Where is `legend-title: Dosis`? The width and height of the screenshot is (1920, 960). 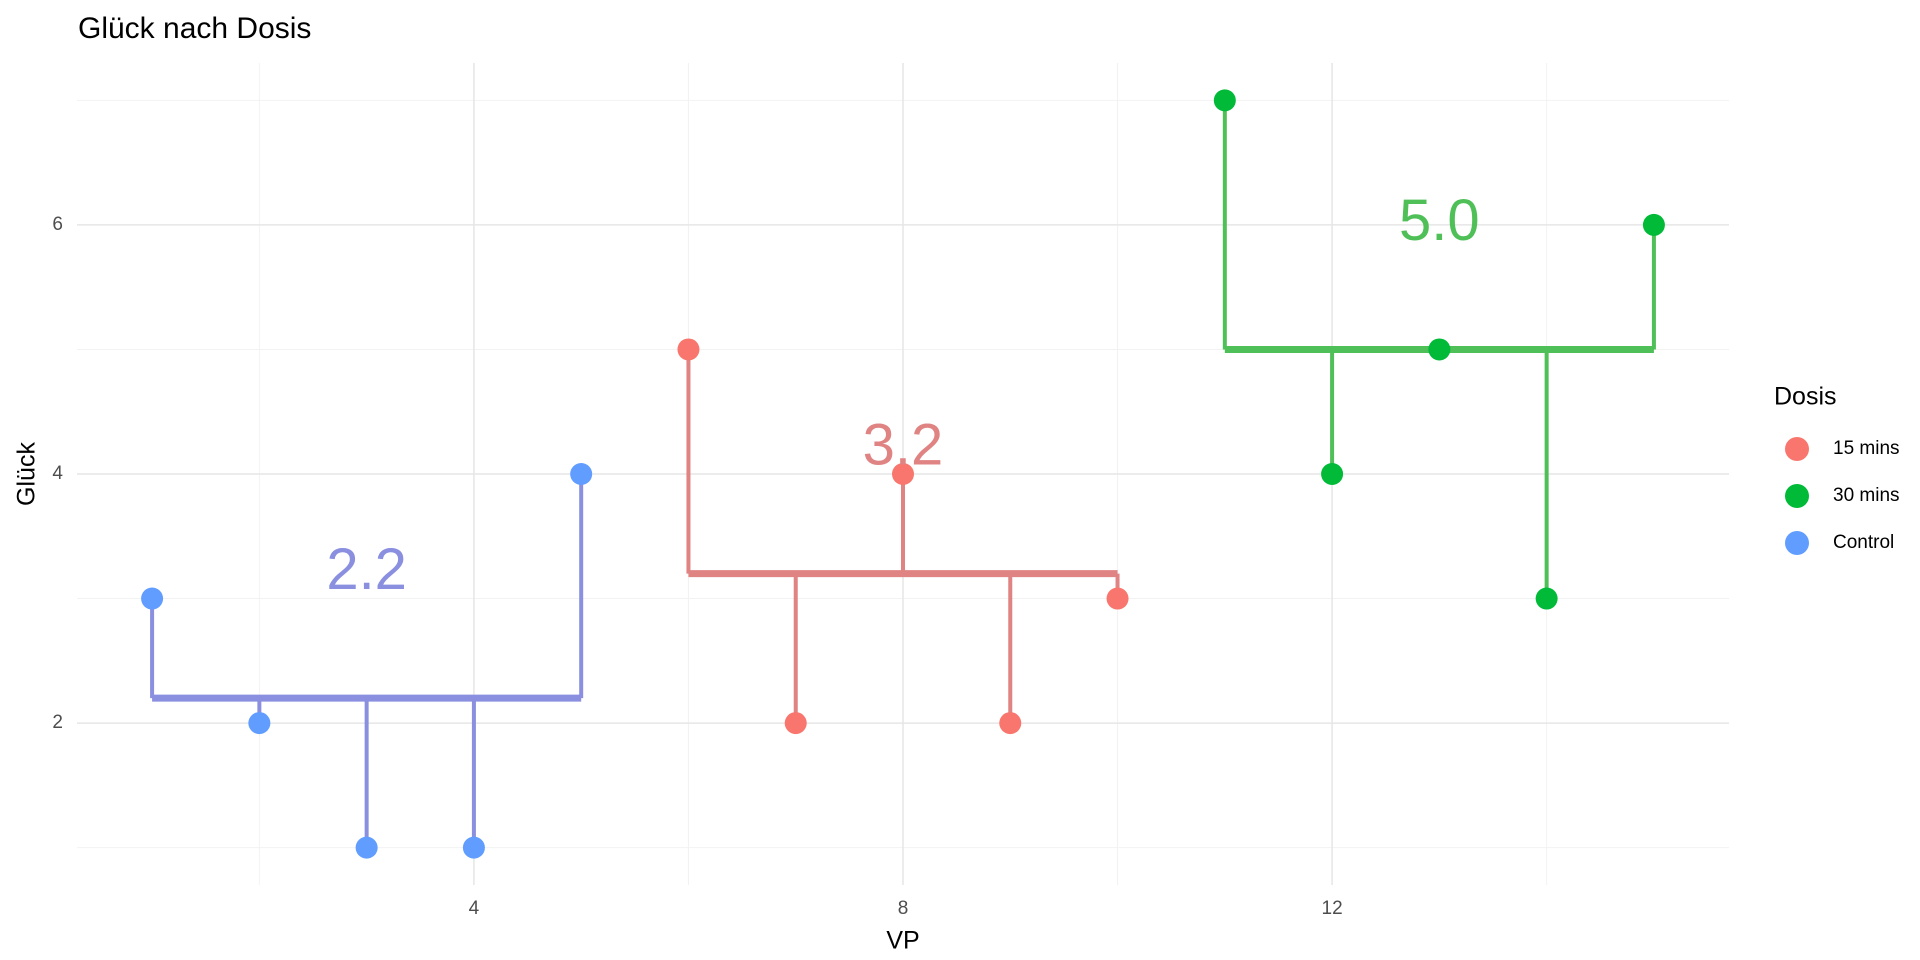 legend-title: Dosis is located at coordinates (1805, 397).